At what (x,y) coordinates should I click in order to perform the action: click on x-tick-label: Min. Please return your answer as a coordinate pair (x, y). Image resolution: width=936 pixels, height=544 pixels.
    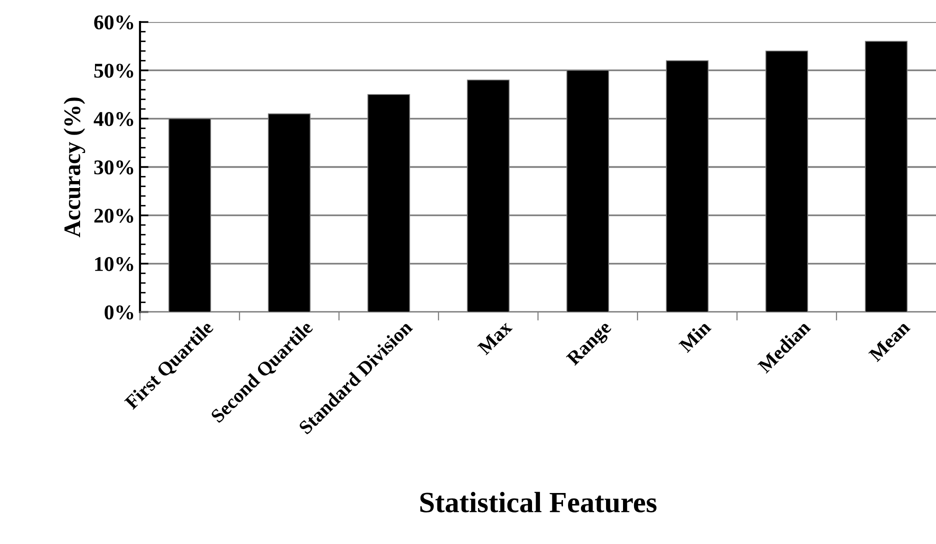
    Looking at the image, I should click on (695, 336).